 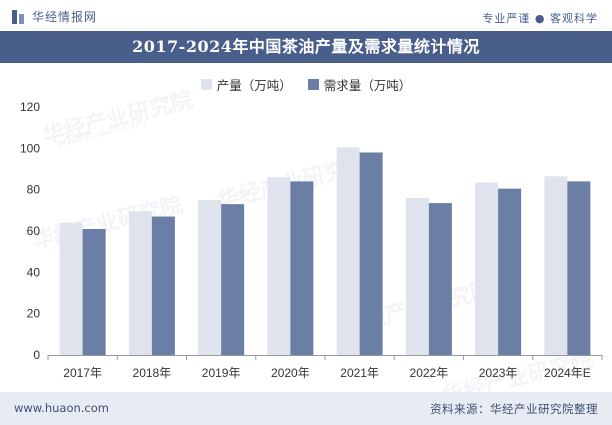 I want to click on x-tick-label: 2023年, so click(x=498, y=373).